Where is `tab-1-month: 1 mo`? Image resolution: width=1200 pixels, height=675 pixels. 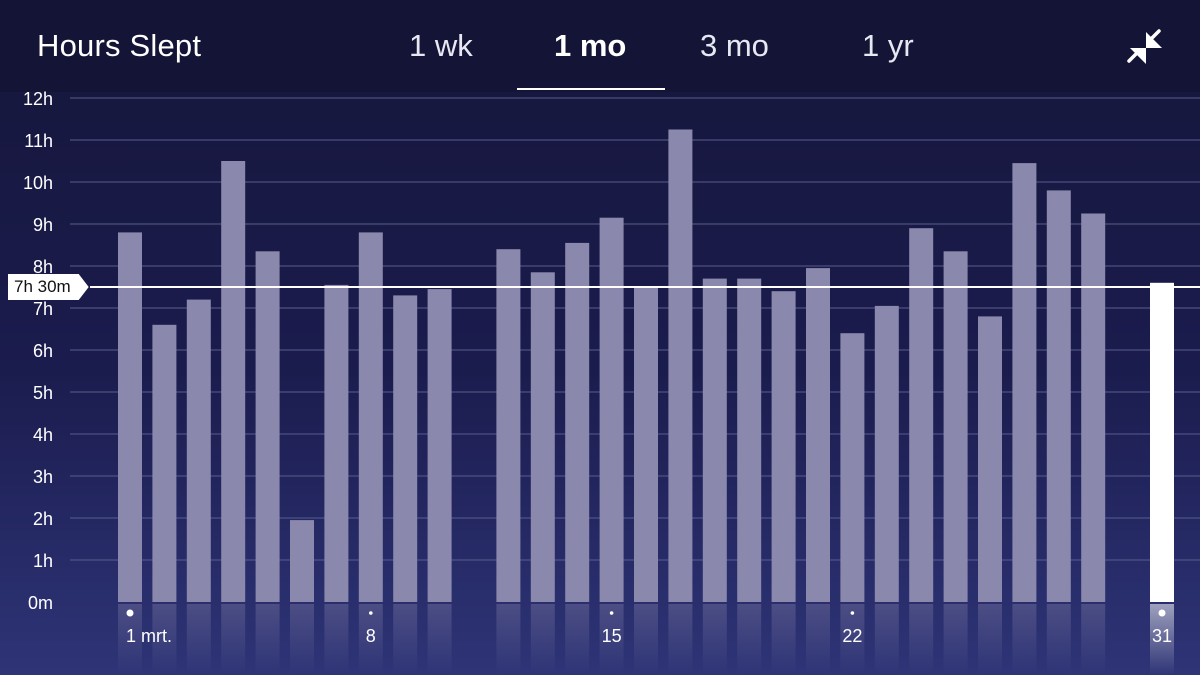 tab-1-month: 1 mo is located at coordinates (590, 45).